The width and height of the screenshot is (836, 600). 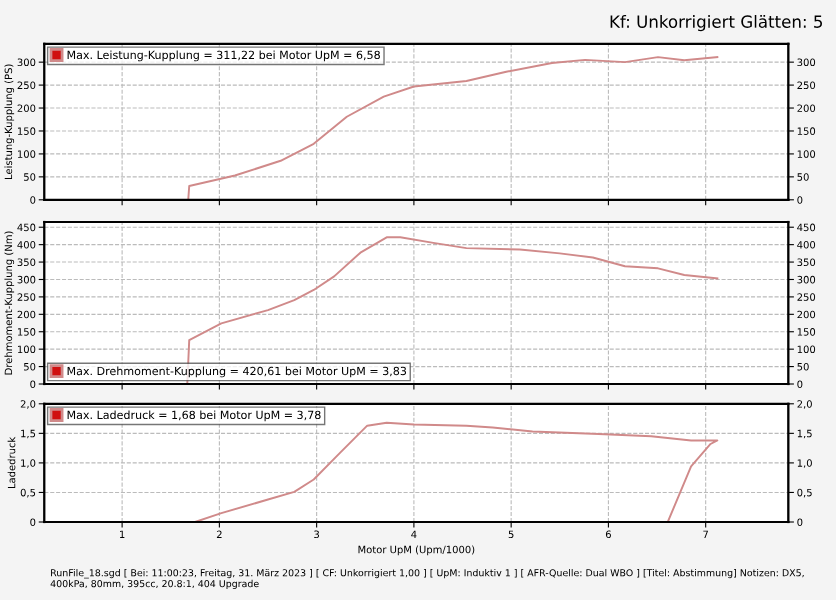 I want to click on text: Kf: Unkorrigiert Glätten: 5, so click(x=716, y=23).